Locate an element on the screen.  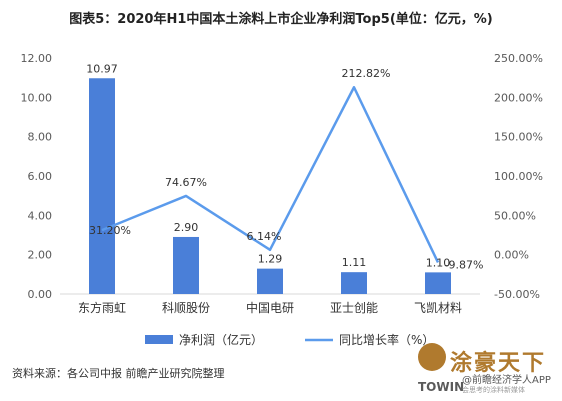
y-right-tick-label: 50.00% is located at coordinates (515, 215).